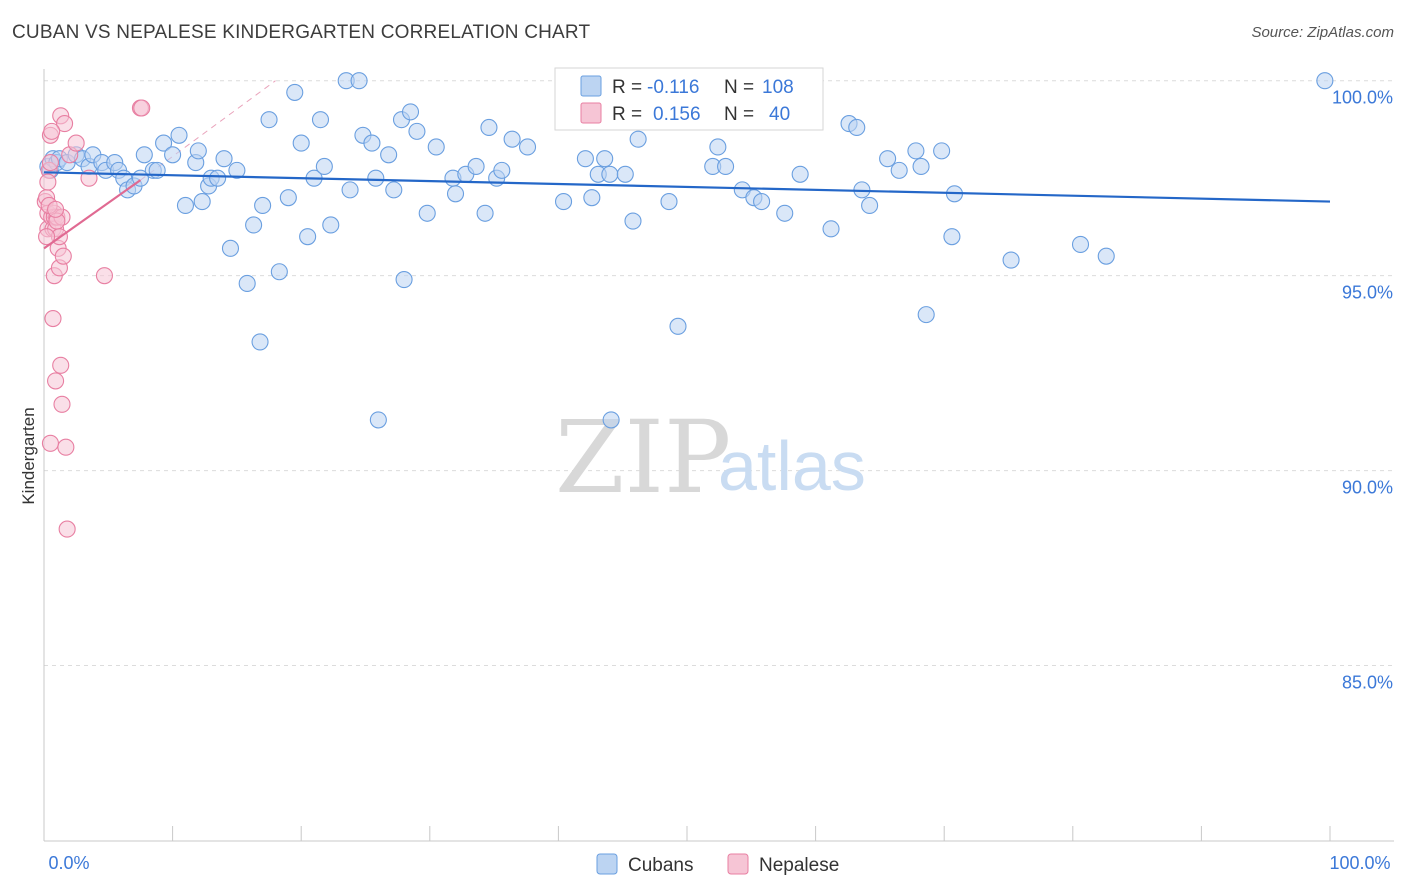 Image resolution: width=1406 pixels, height=892 pixels. What do you see at coordinates (68, 863) in the screenshot?
I see `x-tick-label-min: 0.0%` at bounding box center [68, 863].